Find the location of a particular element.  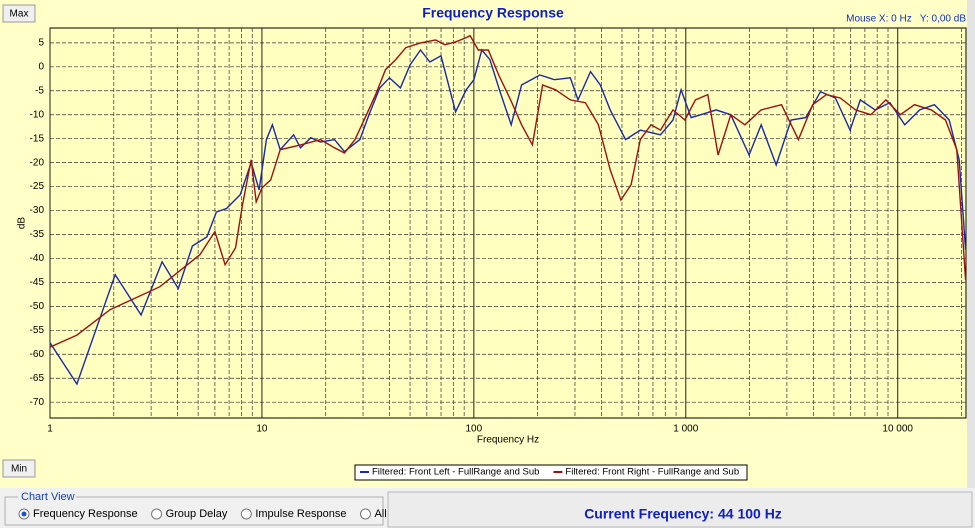

y-tick-label: -60 is located at coordinates (37, 354).